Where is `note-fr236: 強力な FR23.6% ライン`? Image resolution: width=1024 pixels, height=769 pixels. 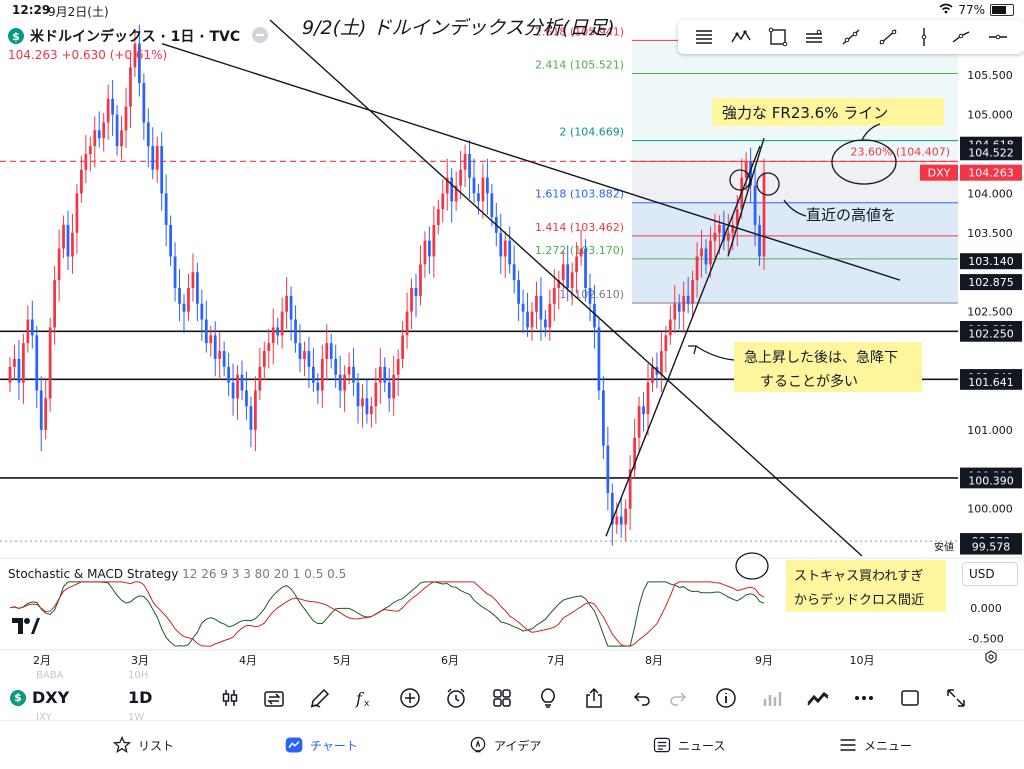 note-fr236: 強力な FR23.6% ライン is located at coordinates (805, 113).